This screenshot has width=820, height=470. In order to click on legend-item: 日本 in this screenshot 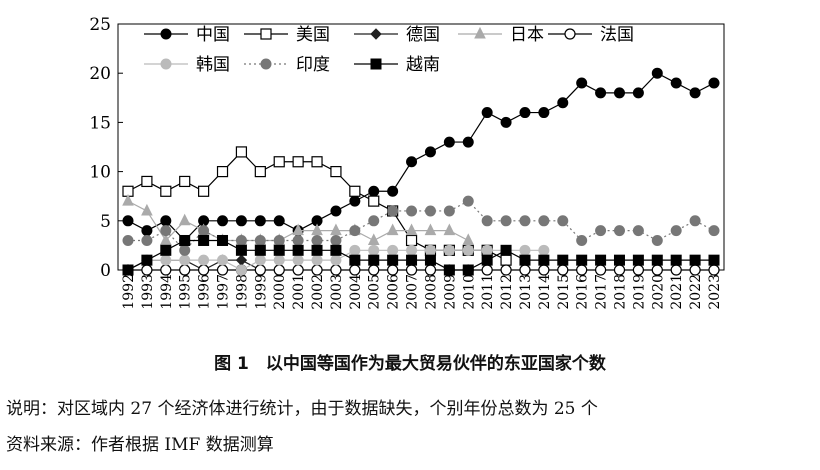, I will do `click(501, 35)`.